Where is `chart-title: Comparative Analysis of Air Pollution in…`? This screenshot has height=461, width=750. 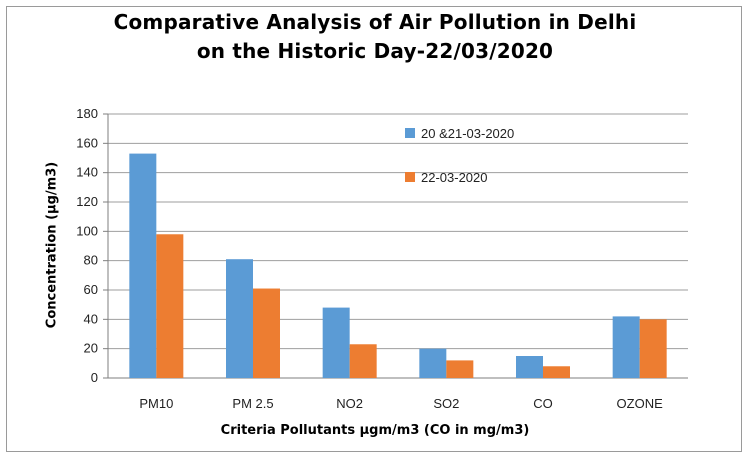
chart-title: Comparative Analysis of Air Pollution in… is located at coordinates (375, 37).